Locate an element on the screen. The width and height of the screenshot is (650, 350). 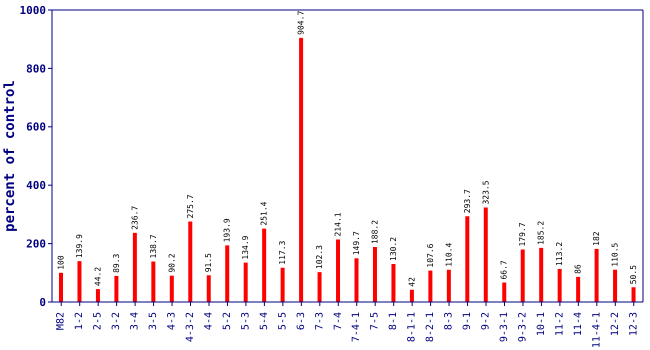
data-label: 293.7 is located at coordinates (467, 201).